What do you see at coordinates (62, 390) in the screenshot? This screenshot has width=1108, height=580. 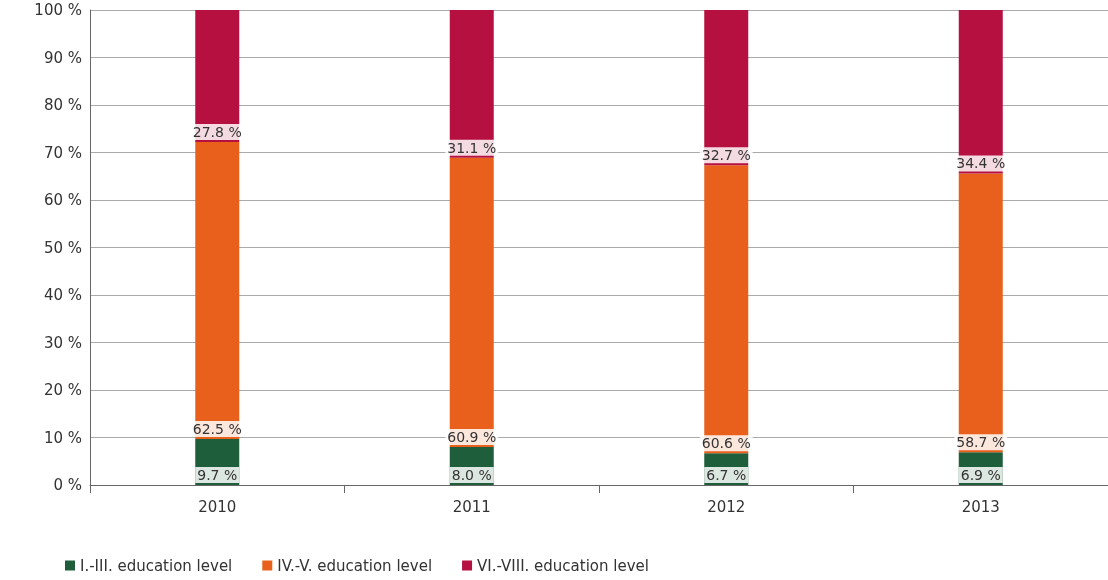 I see `y-tick-label: 20 %` at bounding box center [62, 390].